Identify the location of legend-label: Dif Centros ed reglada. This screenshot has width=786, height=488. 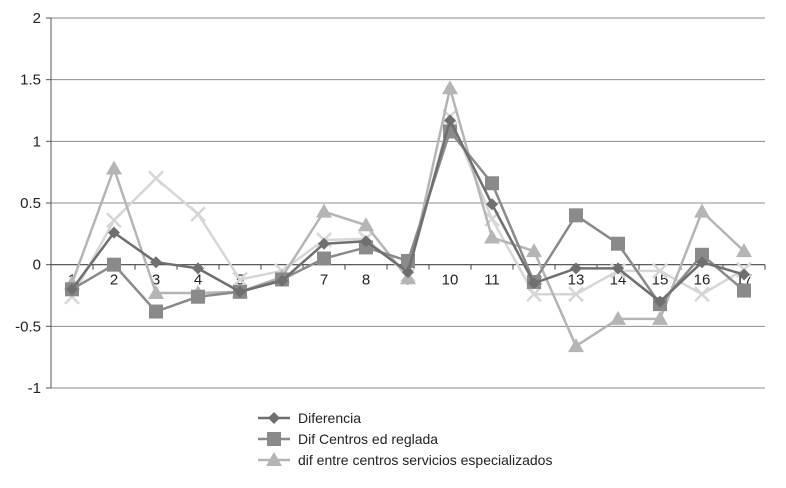
(368, 439).